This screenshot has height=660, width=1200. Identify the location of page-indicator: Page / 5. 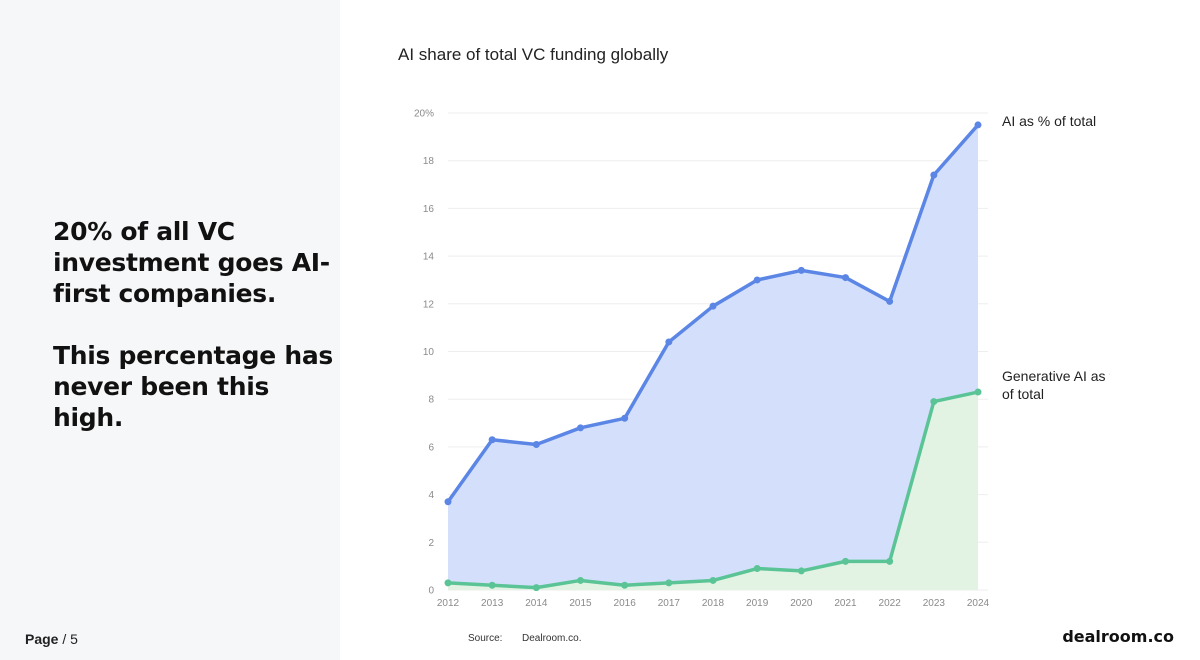
(51, 639).